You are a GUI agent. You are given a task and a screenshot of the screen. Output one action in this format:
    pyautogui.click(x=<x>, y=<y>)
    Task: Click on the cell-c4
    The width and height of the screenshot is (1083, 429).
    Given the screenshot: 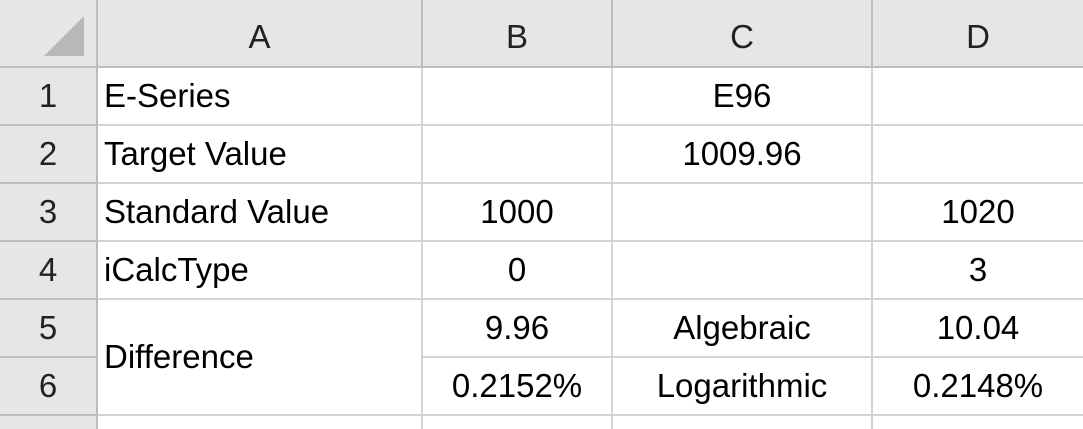 What is the action you would take?
    pyautogui.click(x=743, y=271)
    